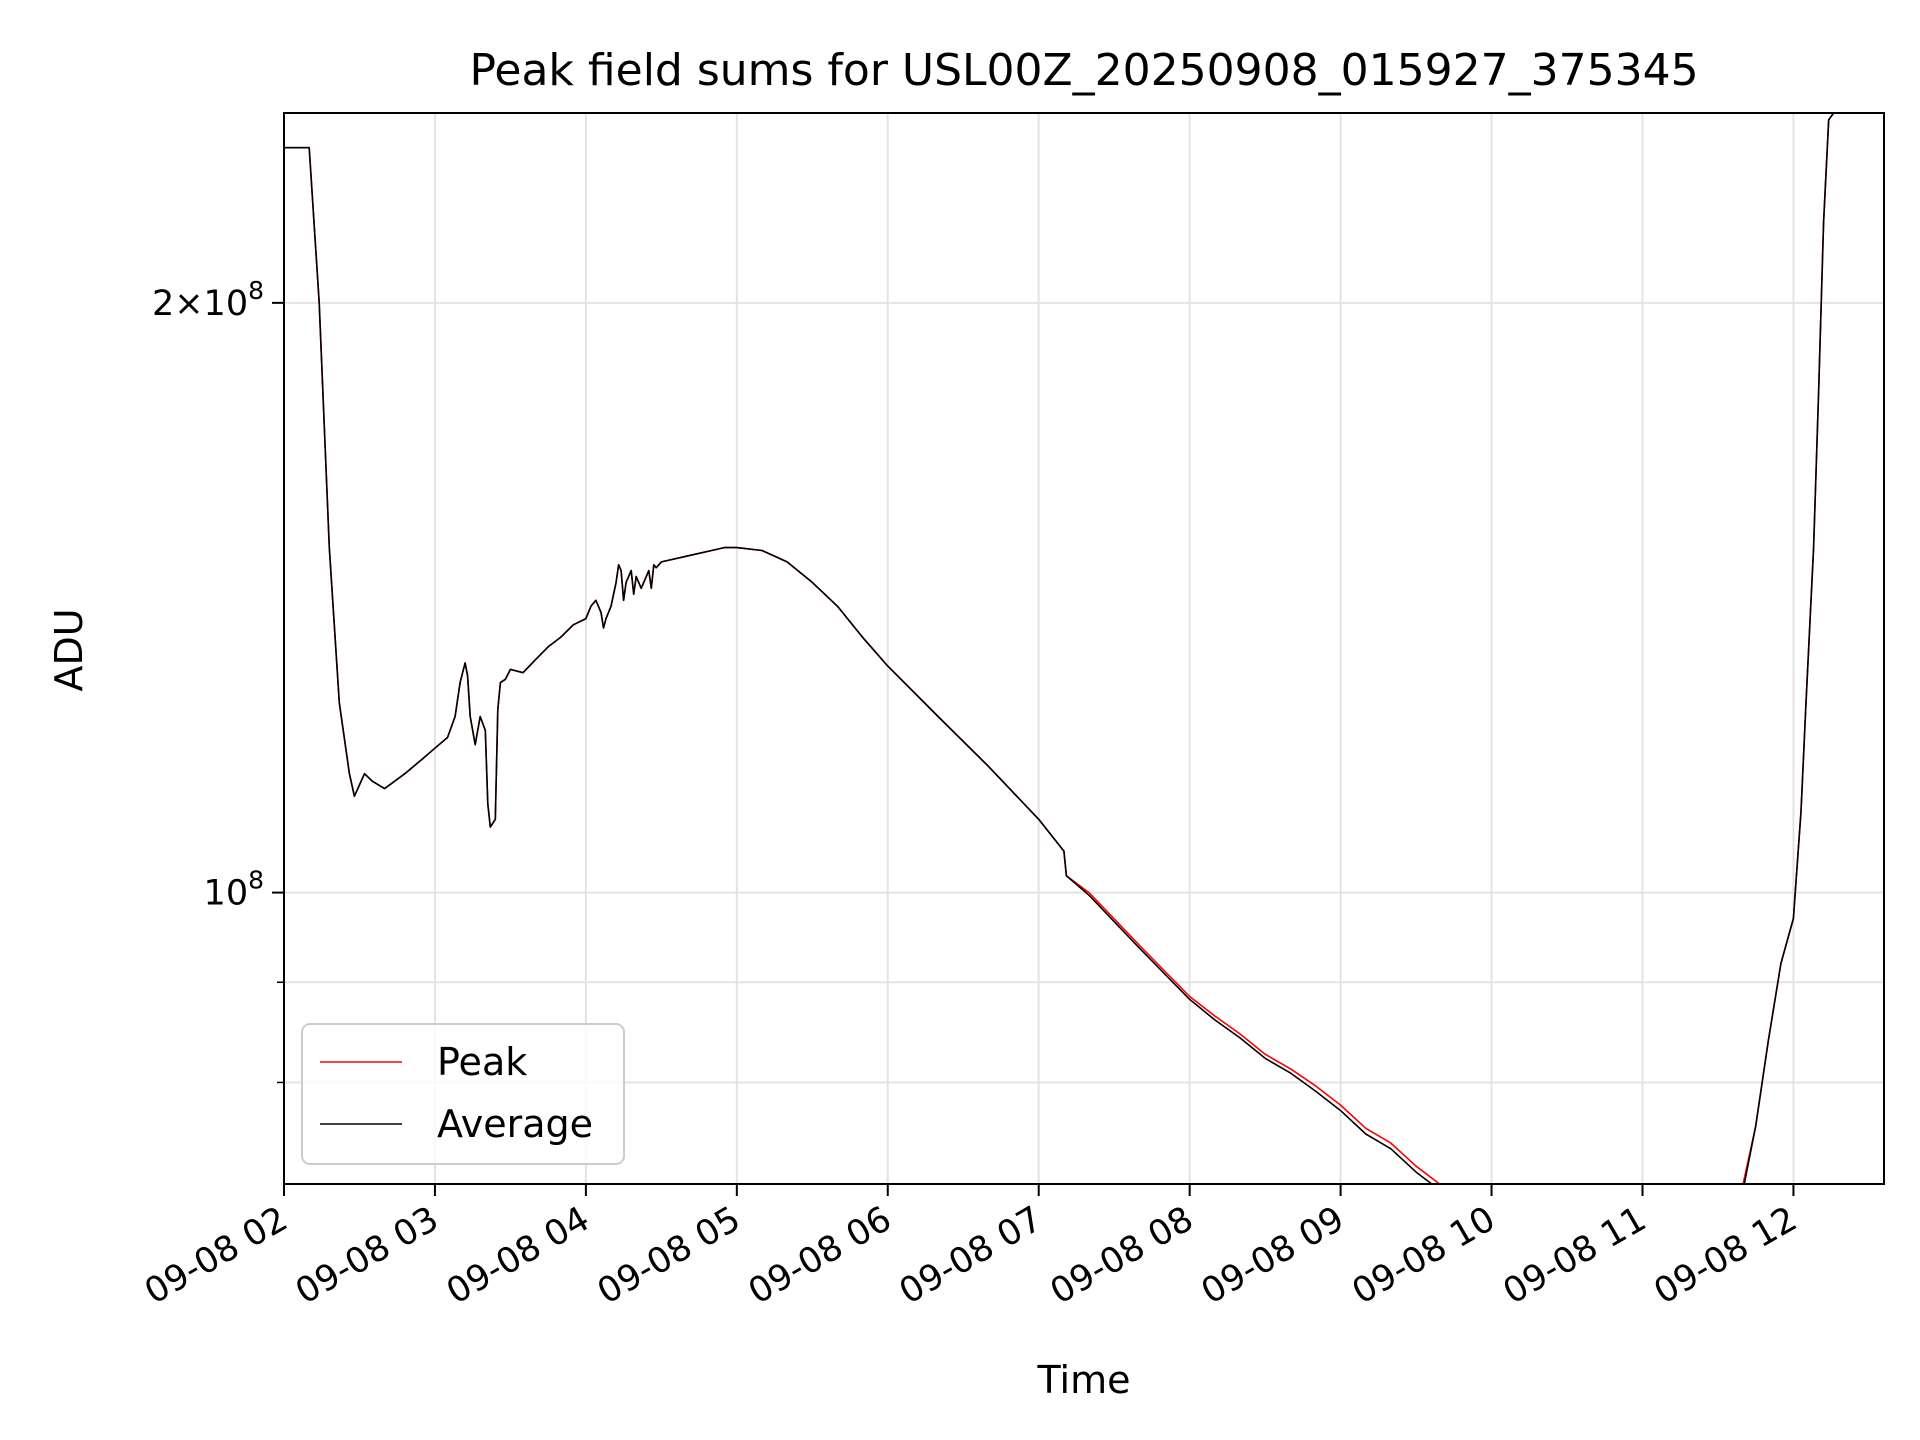  Describe the element at coordinates (1084, 1380) in the screenshot. I see `x-axis-label: Time` at that location.